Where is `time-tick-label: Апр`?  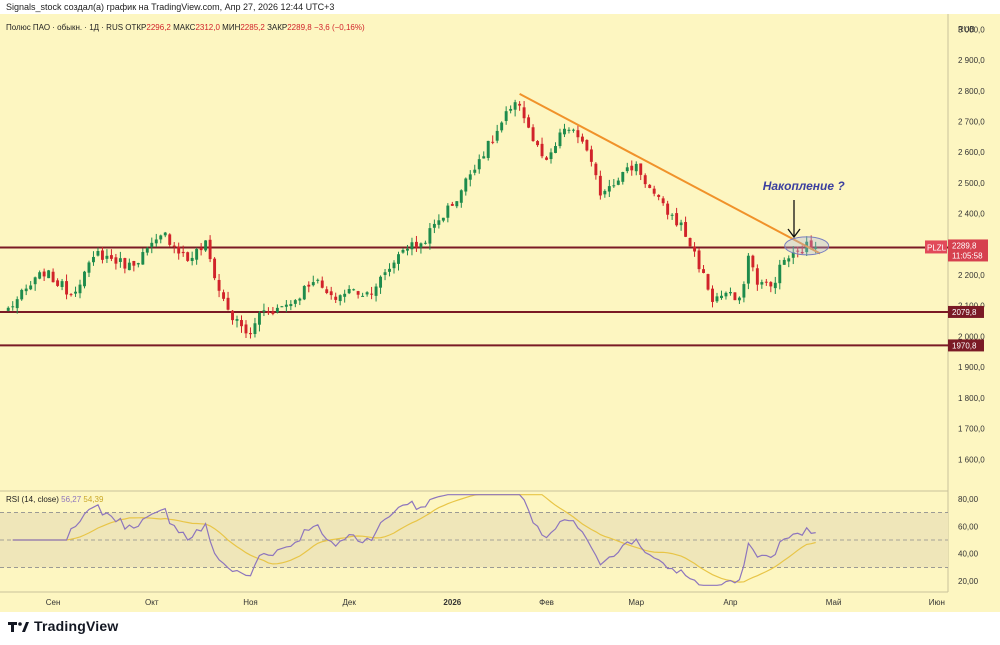
time-tick-label: Апр is located at coordinates (730, 602).